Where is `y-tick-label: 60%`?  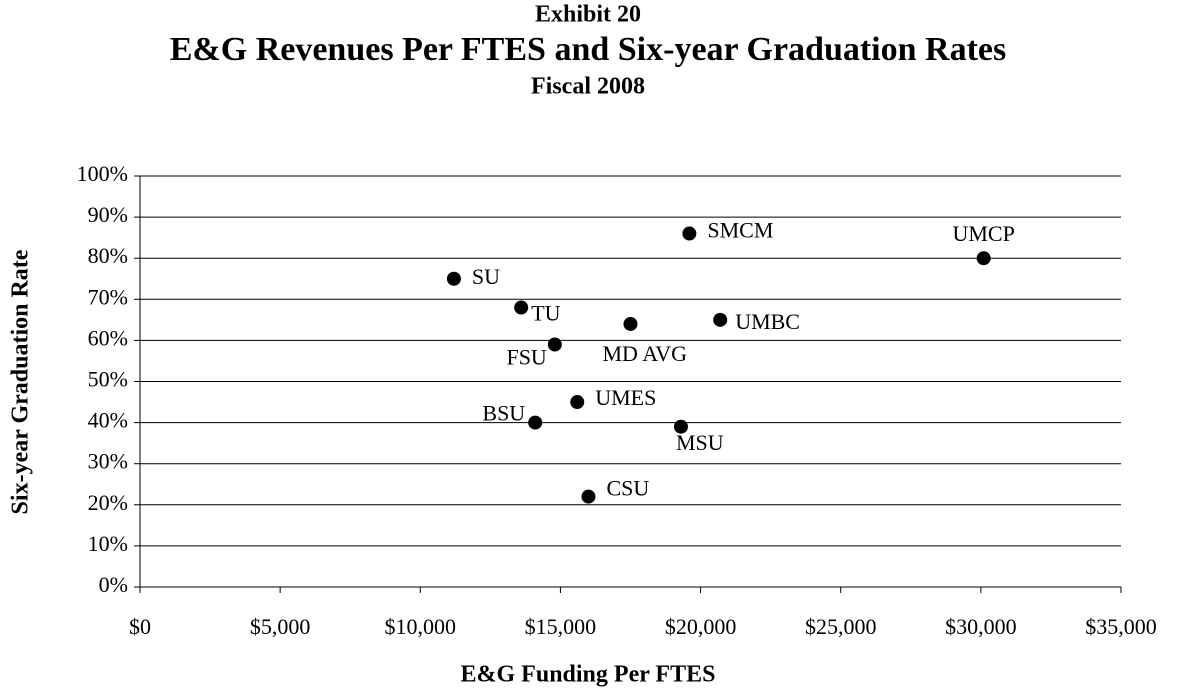
y-tick-label: 60% is located at coordinates (108, 337).